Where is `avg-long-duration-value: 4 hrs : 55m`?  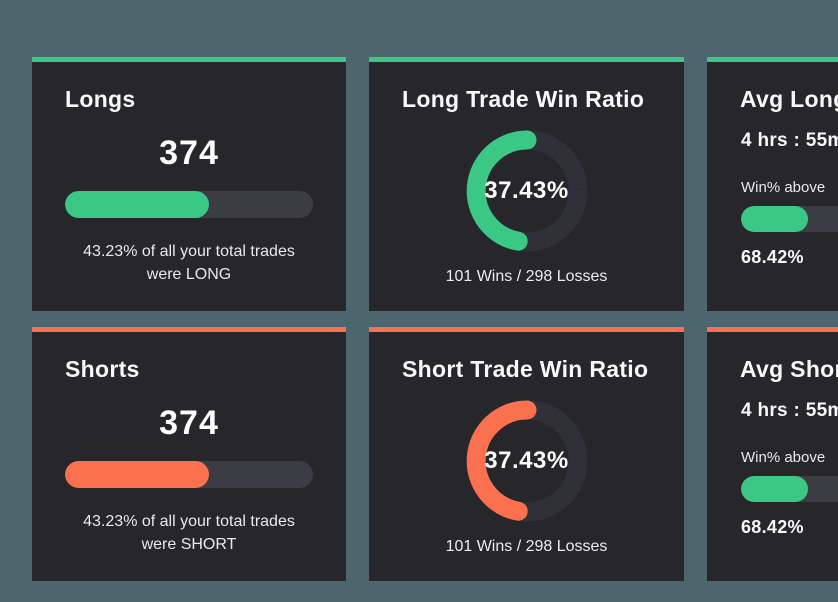
avg-long-duration-value: 4 hrs : 55m is located at coordinates (789, 140).